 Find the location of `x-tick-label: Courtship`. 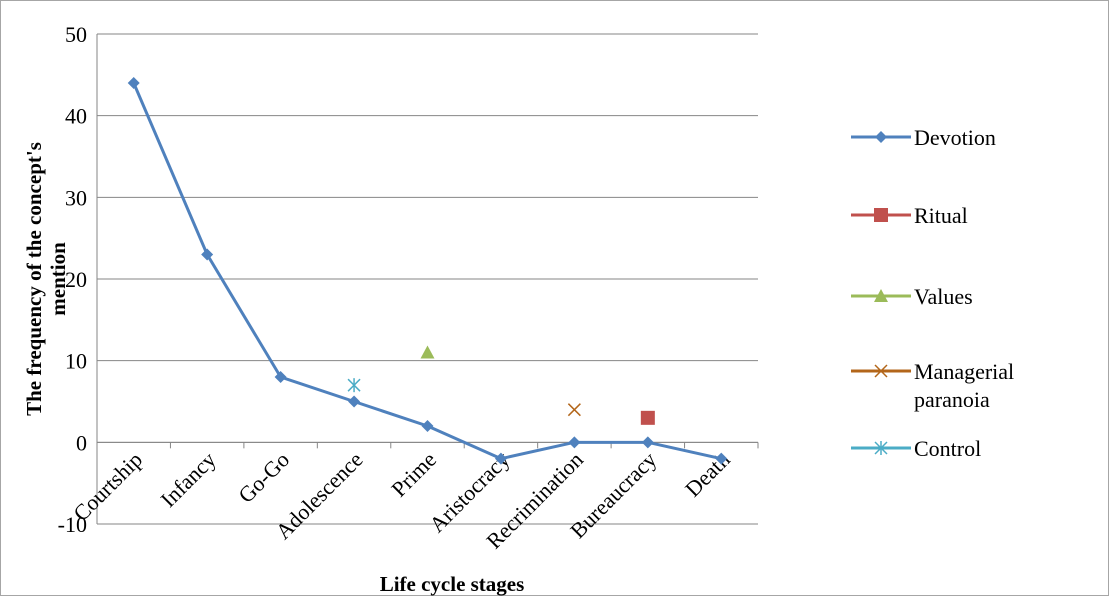

x-tick-label: Courtship is located at coordinates (107, 486).